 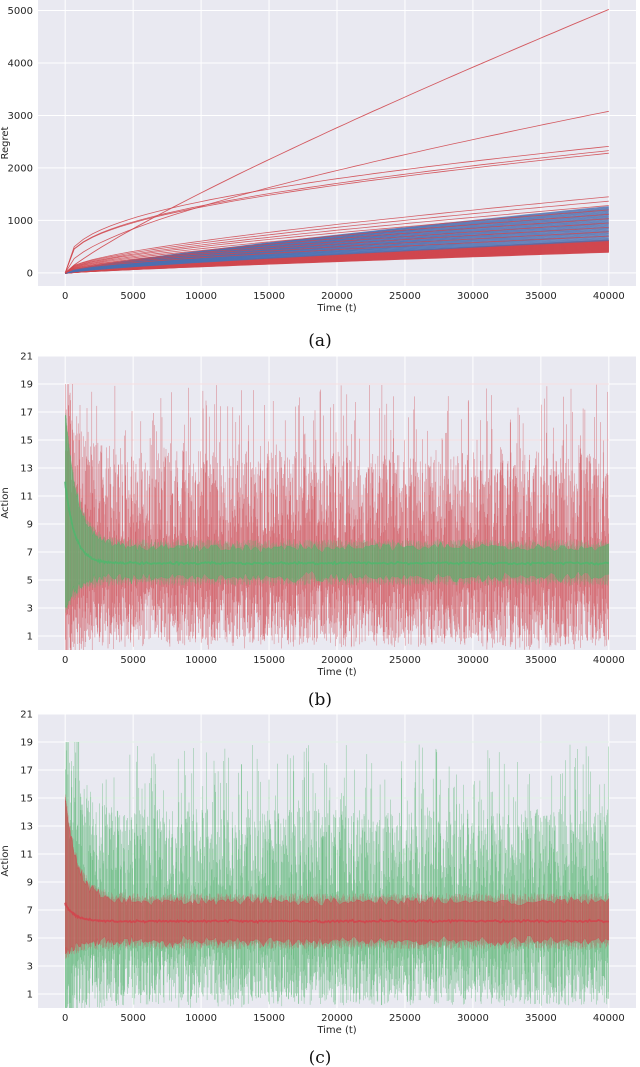 I want to click on y-tick-label: 0, so click(x=30, y=273).